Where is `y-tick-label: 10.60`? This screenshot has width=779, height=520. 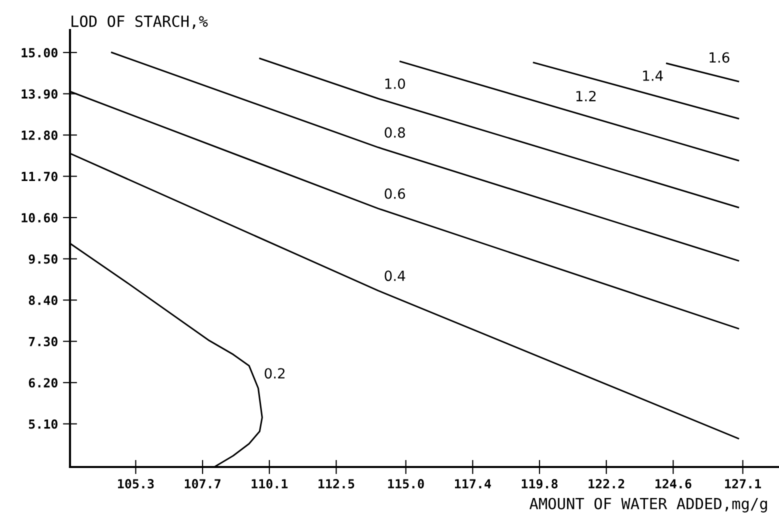
y-tick-label: 10.60 is located at coordinates (40, 217).